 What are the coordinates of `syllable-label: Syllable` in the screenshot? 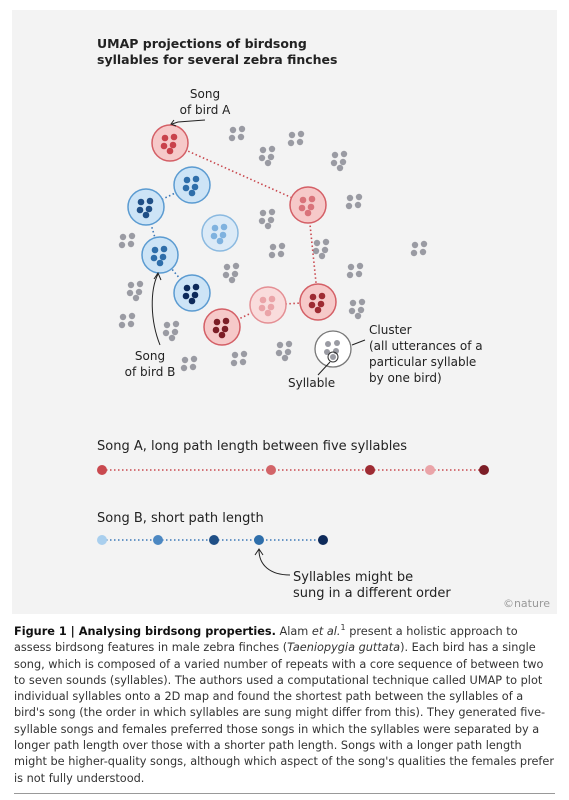 It's located at (311, 383).